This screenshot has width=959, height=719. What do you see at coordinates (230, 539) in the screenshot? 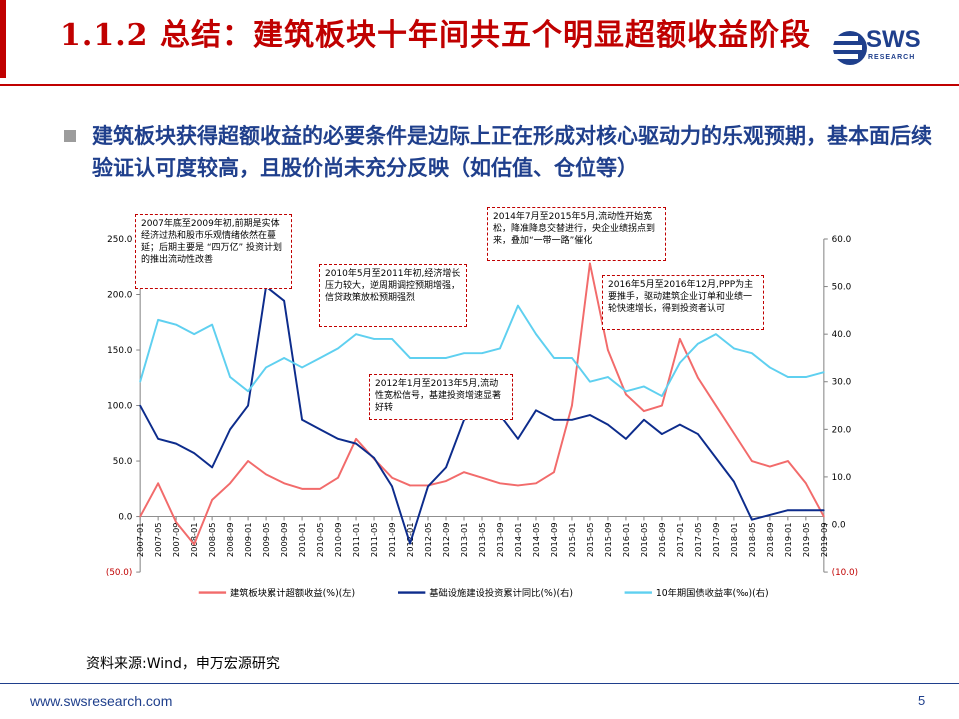
I see `x-tick-label: 2008-09` at bounding box center [230, 539].